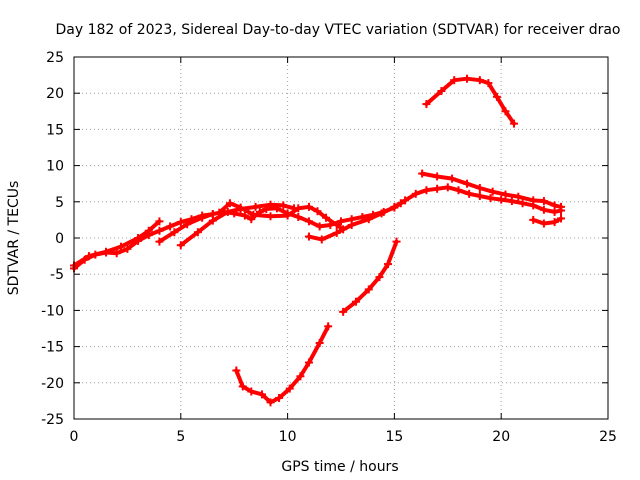  Describe the element at coordinates (74, 437) in the screenshot. I see `x-tick-label: 0` at that location.